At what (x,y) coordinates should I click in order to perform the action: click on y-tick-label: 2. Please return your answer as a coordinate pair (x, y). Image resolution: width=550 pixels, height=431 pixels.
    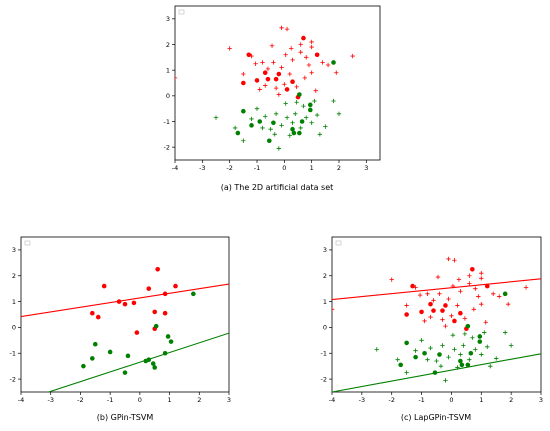
    Looking at the image, I should click on (325, 276).